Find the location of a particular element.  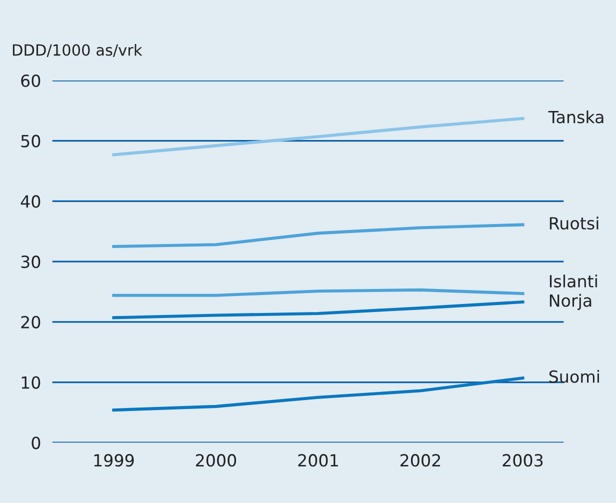

series-label: Suomi is located at coordinates (574, 376).